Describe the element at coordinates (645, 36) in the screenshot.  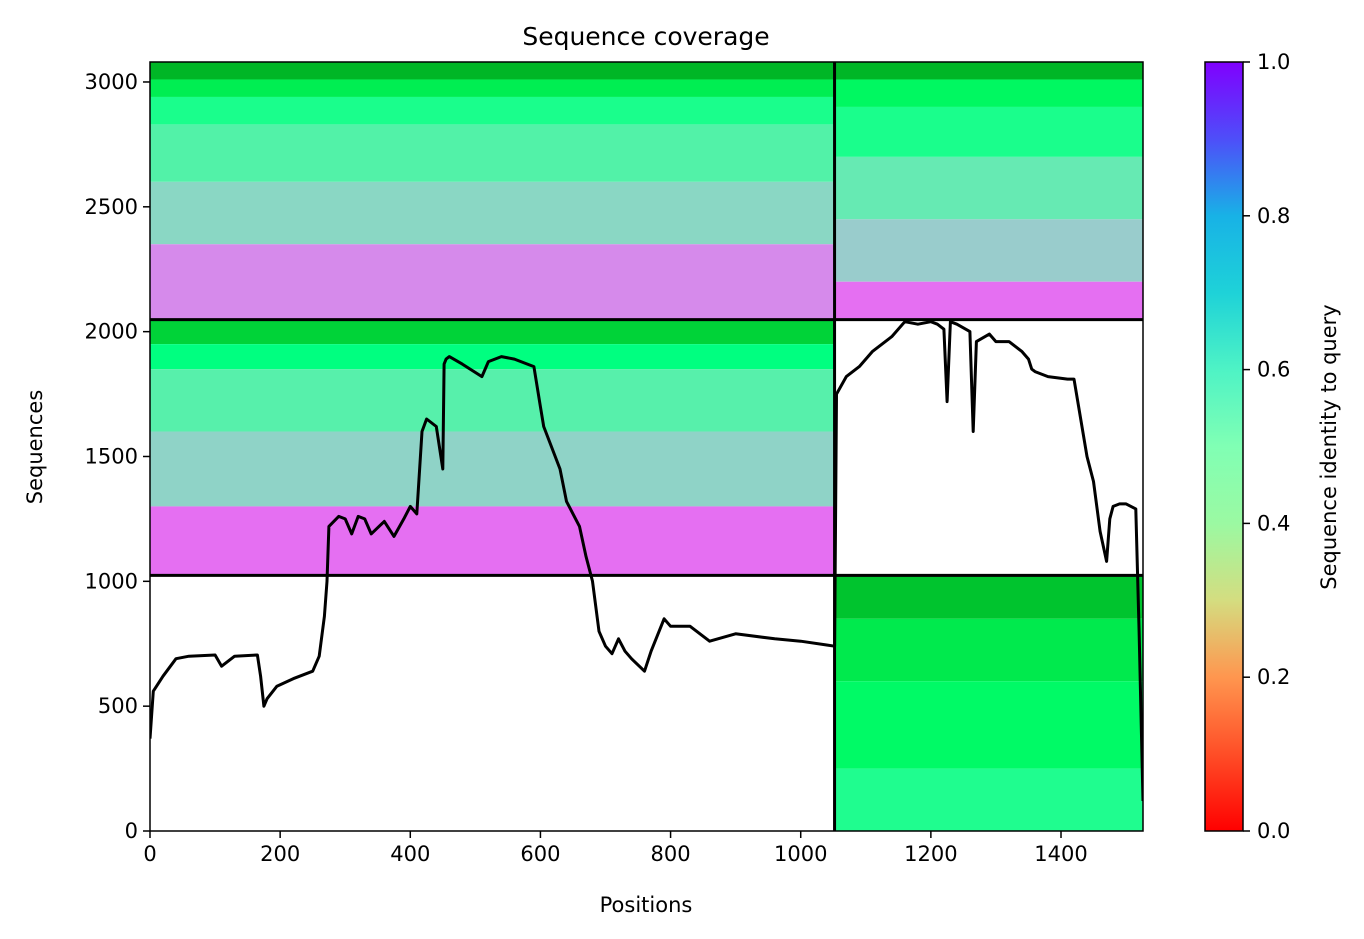
I see `chart-title: Sequence coverage` at that location.